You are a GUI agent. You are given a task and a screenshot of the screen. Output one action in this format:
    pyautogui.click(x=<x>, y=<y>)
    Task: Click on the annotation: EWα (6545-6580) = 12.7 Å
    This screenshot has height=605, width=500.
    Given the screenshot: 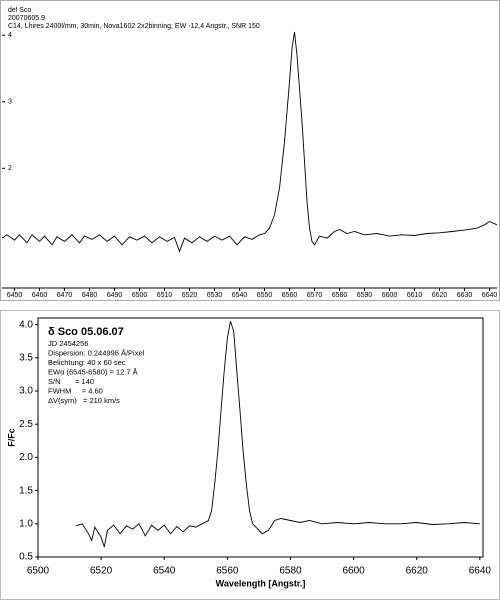 What is the action you would take?
    pyautogui.click(x=93, y=371)
    